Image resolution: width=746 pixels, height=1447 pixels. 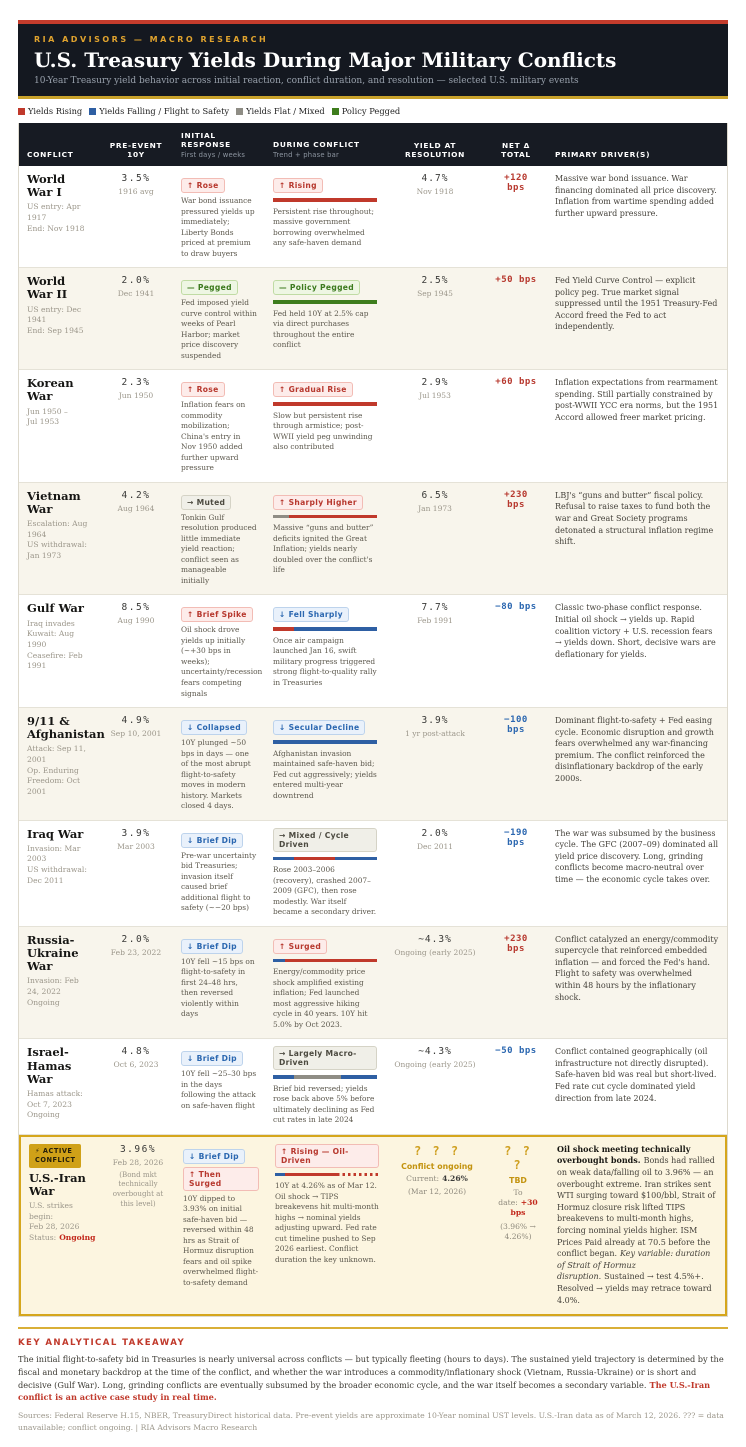 I want to click on trend-badge-row: ↓ Collapsed, so click(x=219, y=726).